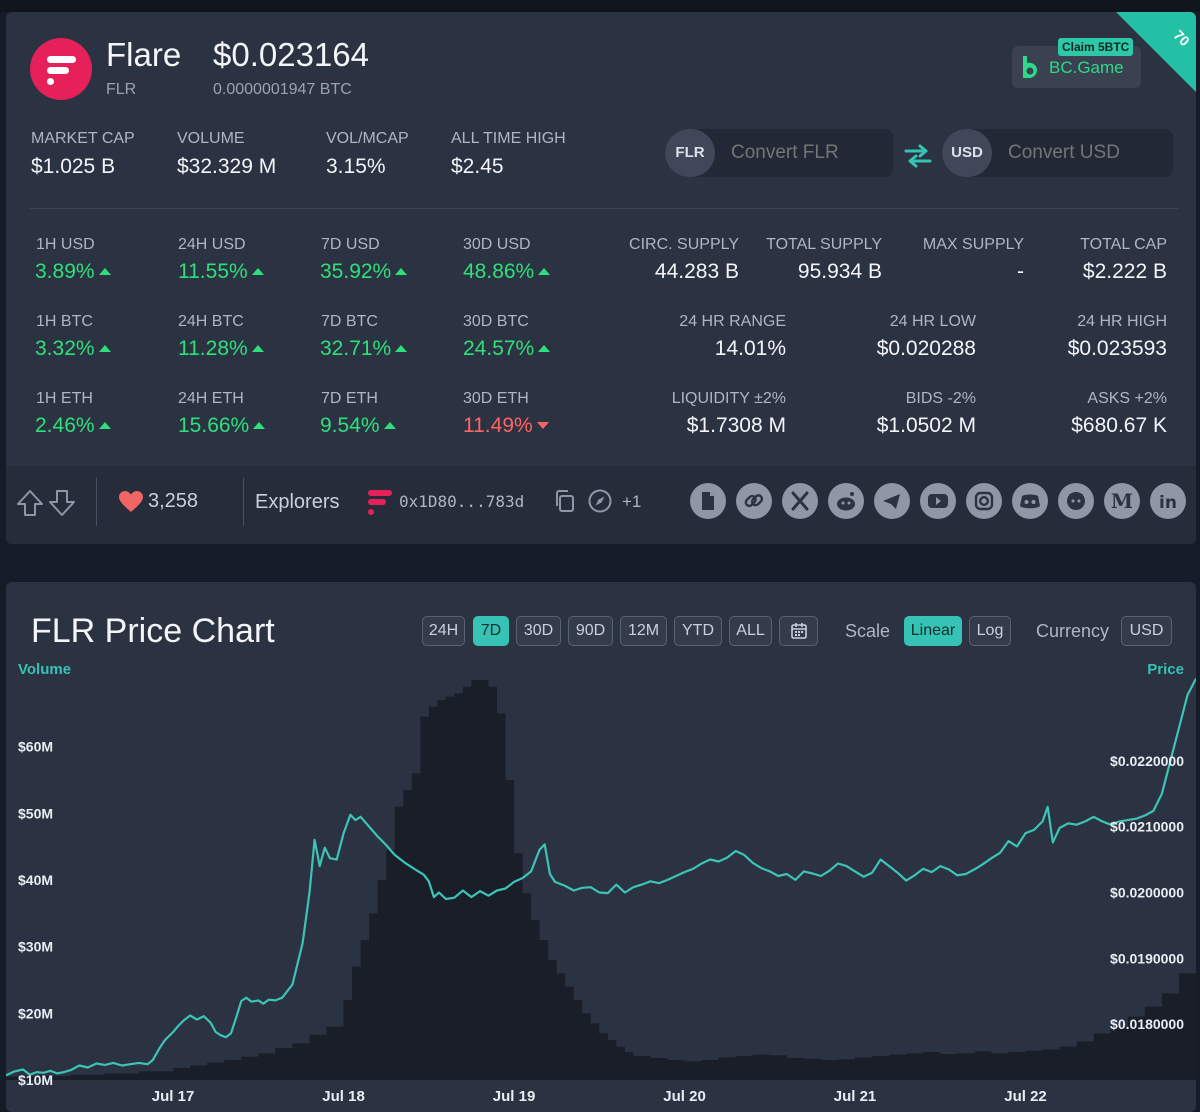  I want to click on volume-tick-label: $30M, so click(35, 947).